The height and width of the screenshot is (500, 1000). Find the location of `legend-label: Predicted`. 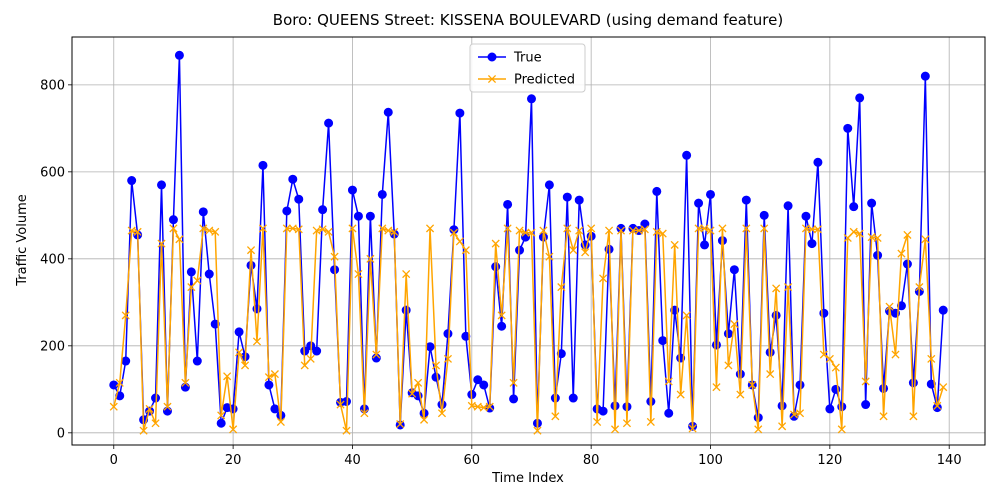

legend-label: Predicted is located at coordinates (544, 80).